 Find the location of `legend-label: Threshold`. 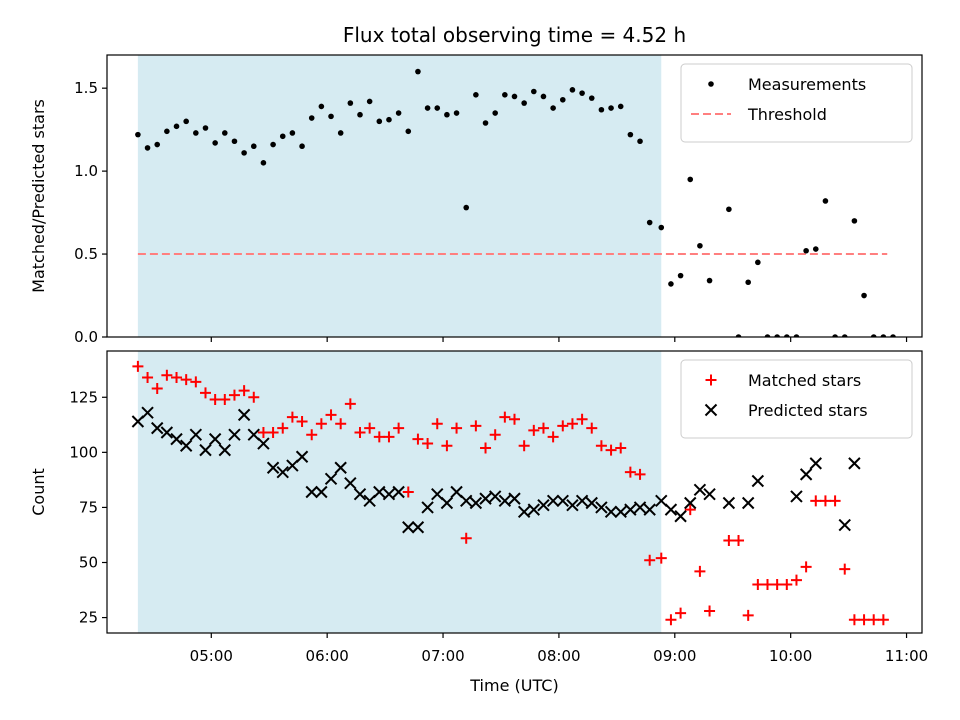

legend-label: Threshold is located at coordinates (787, 114).